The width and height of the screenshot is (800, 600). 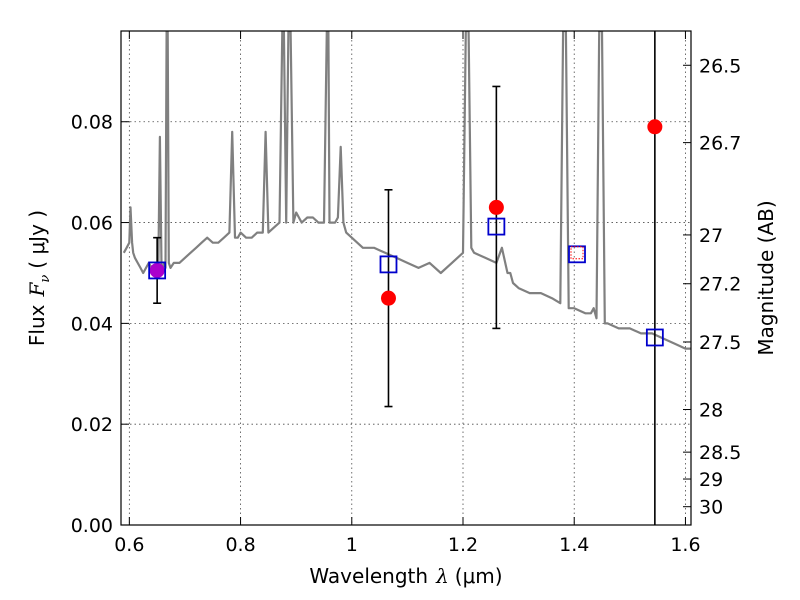 I want to click on y-axis-title: FluxFν( μJy ), so click(x=39, y=278).